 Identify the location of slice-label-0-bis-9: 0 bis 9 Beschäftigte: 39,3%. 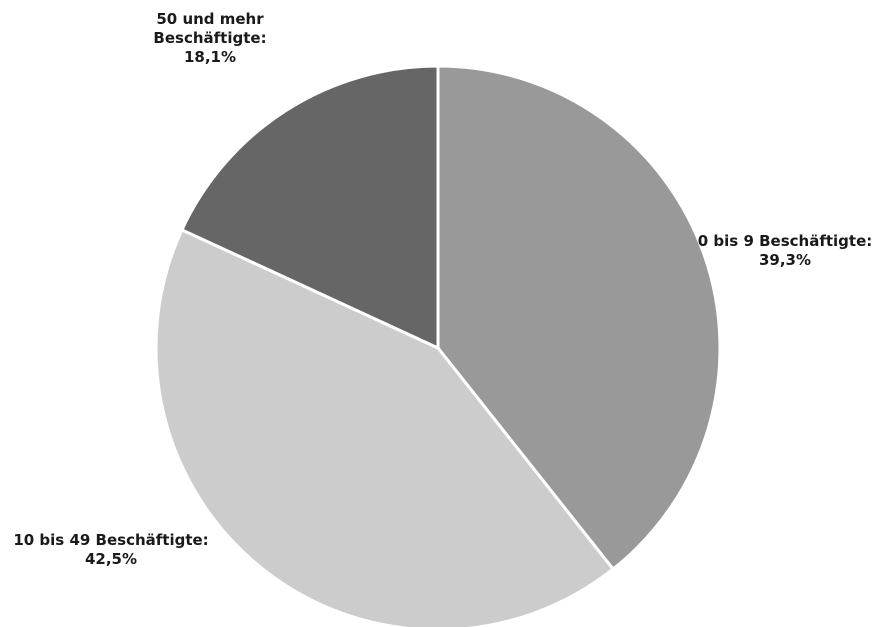
(785, 251).